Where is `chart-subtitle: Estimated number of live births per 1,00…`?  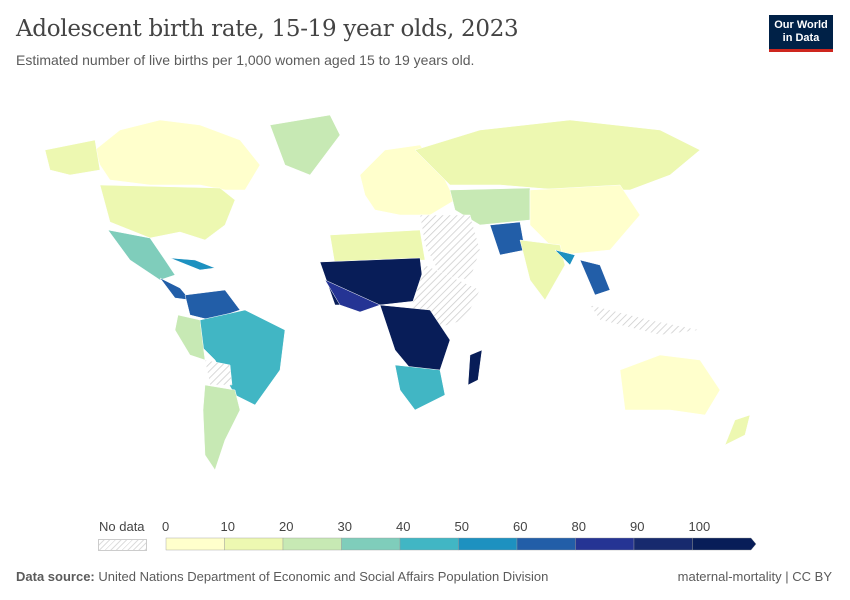 chart-subtitle: Estimated number of live births per 1,00… is located at coordinates (245, 60).